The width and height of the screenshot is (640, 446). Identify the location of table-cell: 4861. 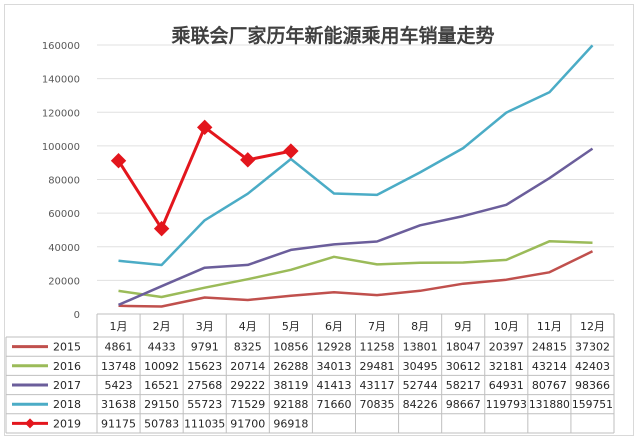
(119, 347).